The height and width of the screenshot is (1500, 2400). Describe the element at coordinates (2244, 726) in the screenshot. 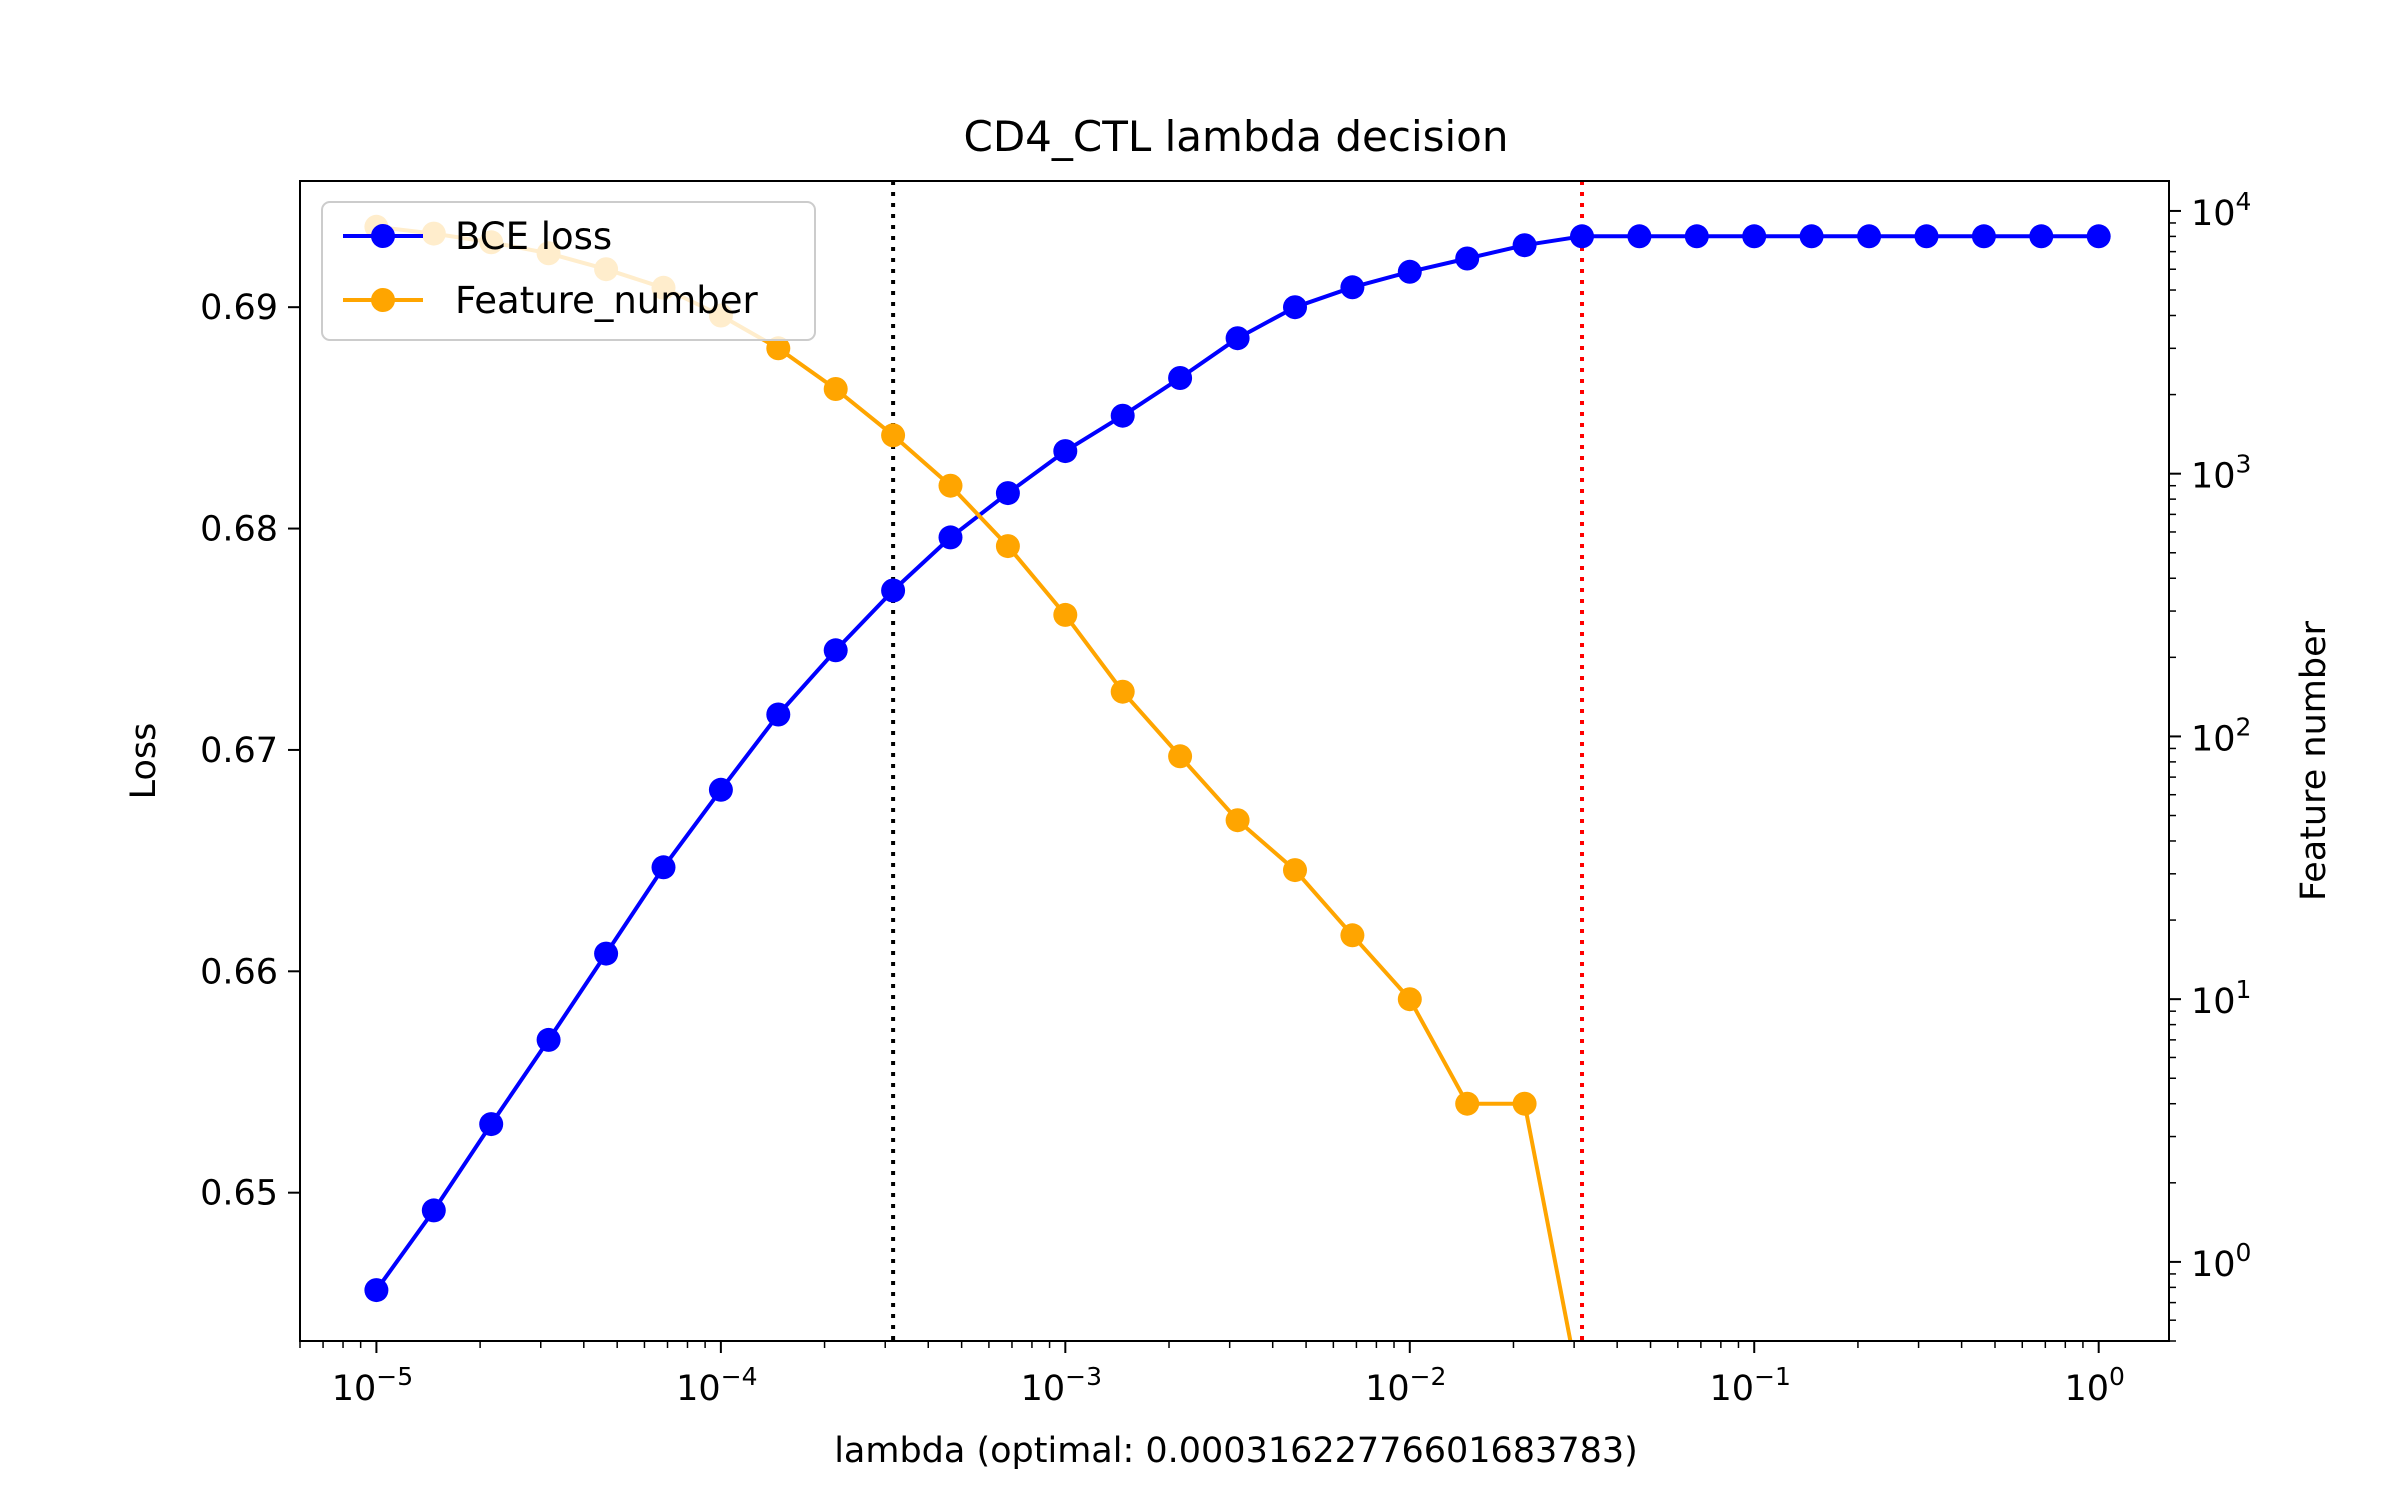

I see `y2-tick-label-2-exp: 2` at that location.